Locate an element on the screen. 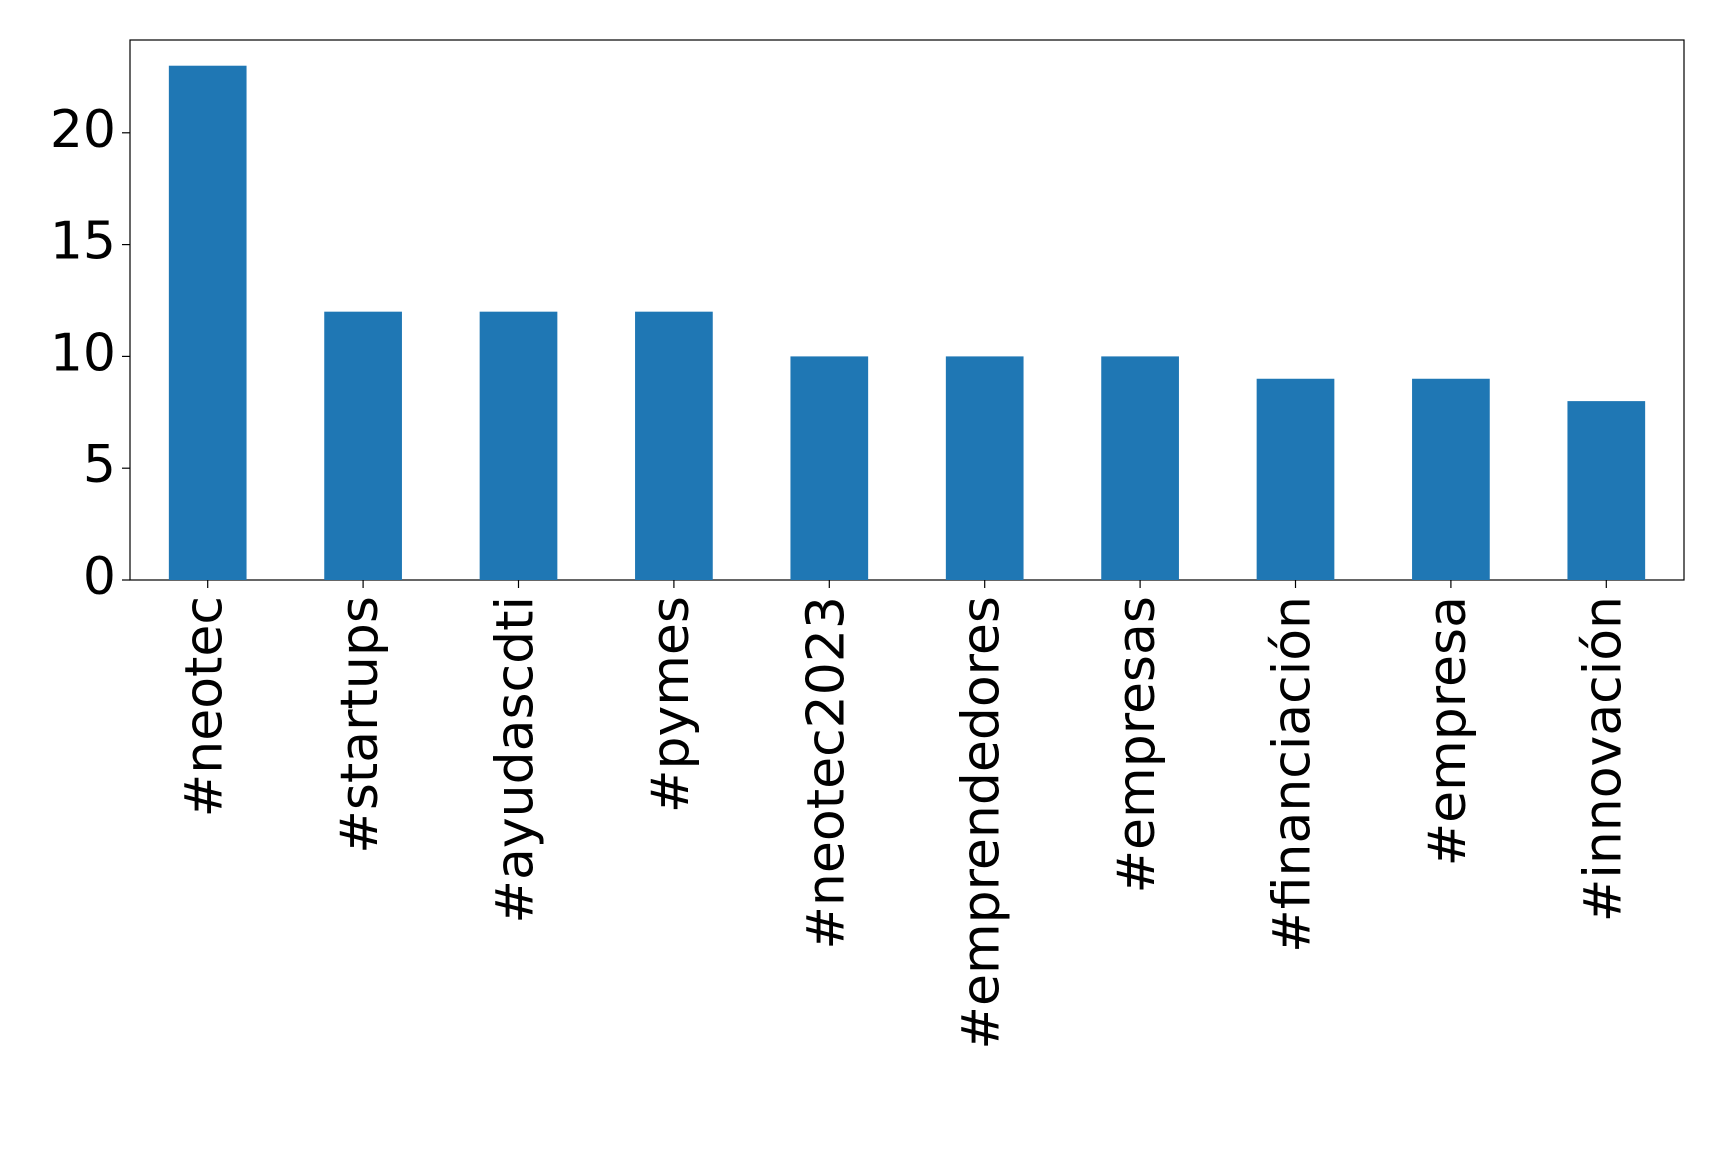 This screenshot has width=1719, height=1173. x-tick-label: #pymes is located at coordinates (671, 704).